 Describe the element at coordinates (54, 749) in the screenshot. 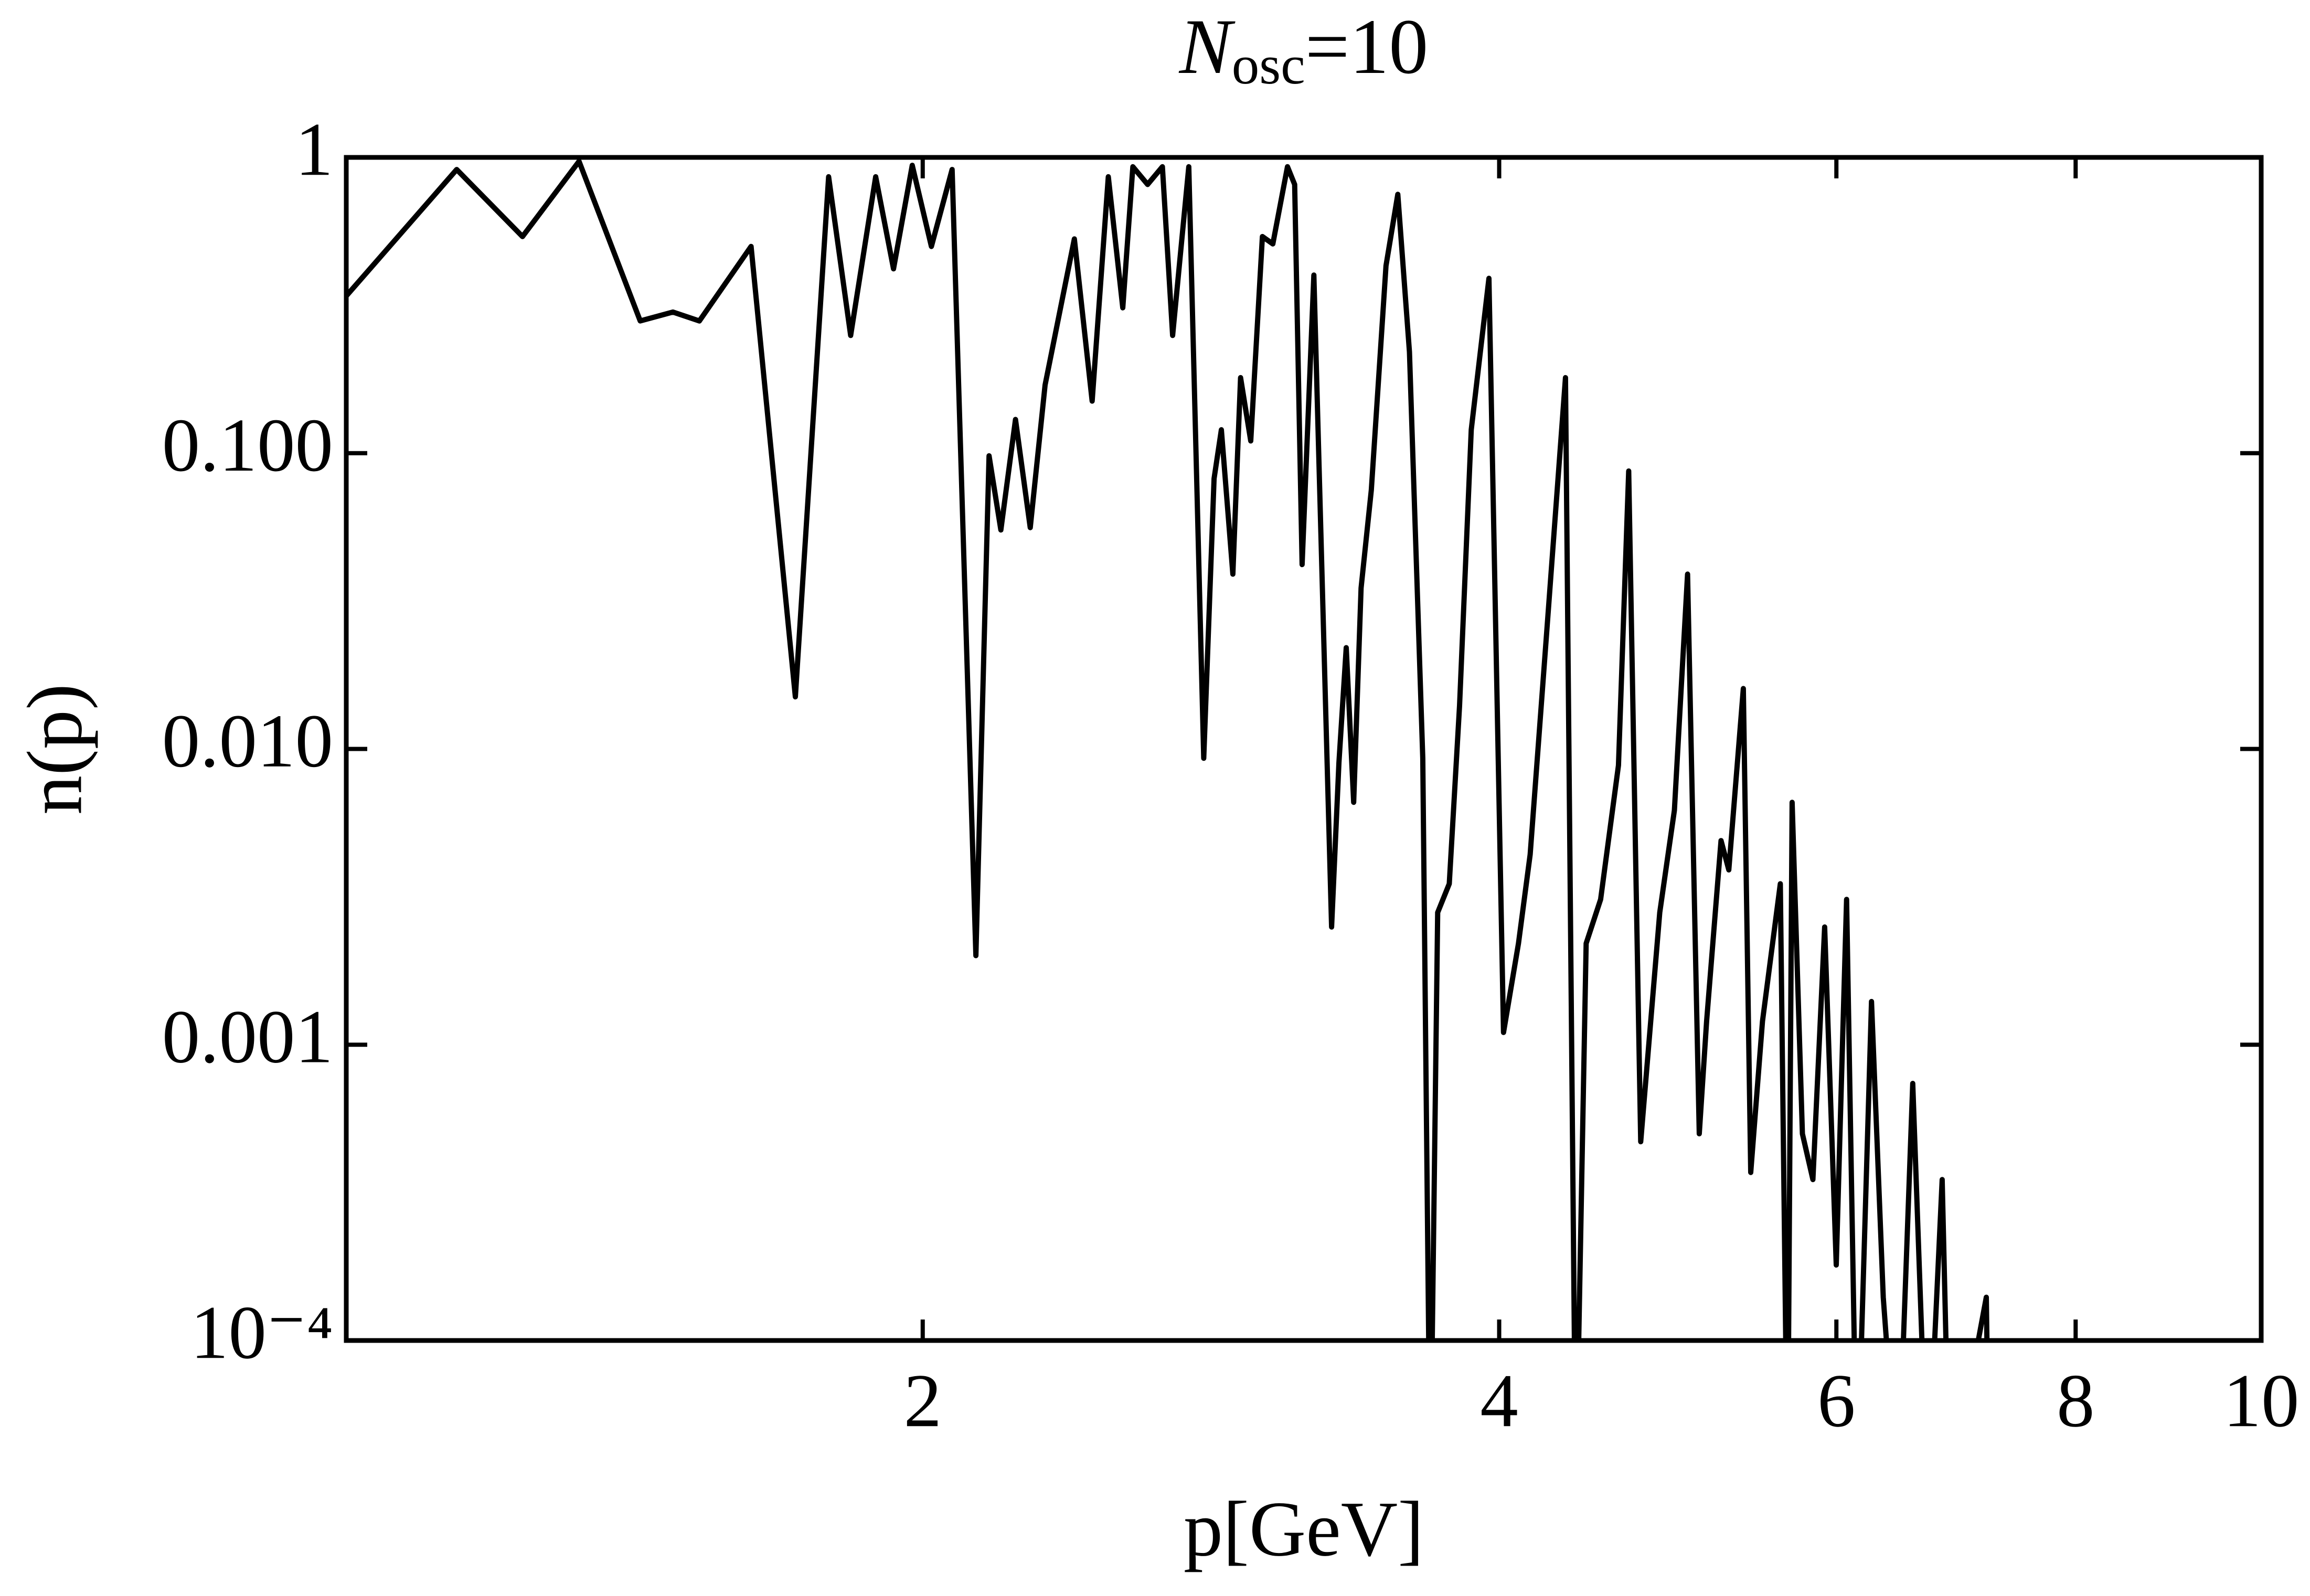

I see `y-axis-label: n(p)` at that location.